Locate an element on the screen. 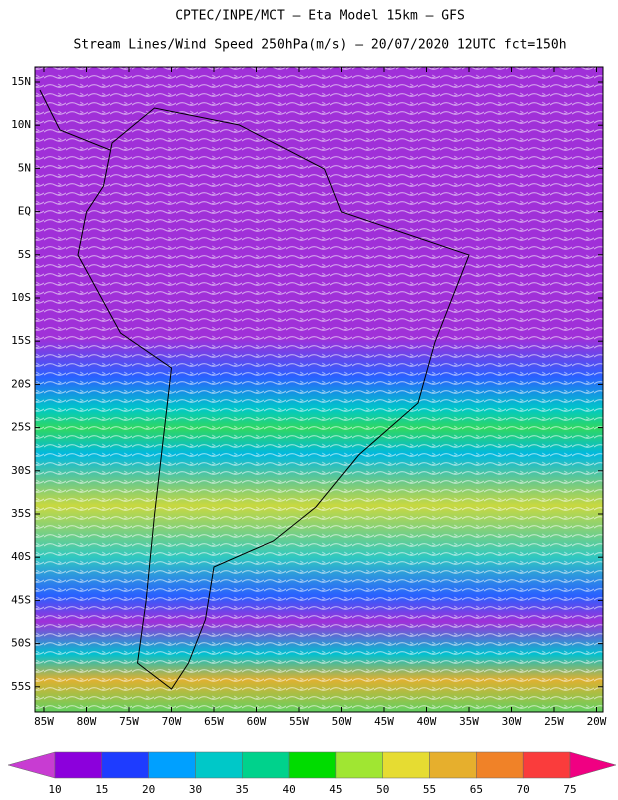 The width and height of the screenshot is (618, 800). colorbar-label: 50 is located at coordinates (382, 789).